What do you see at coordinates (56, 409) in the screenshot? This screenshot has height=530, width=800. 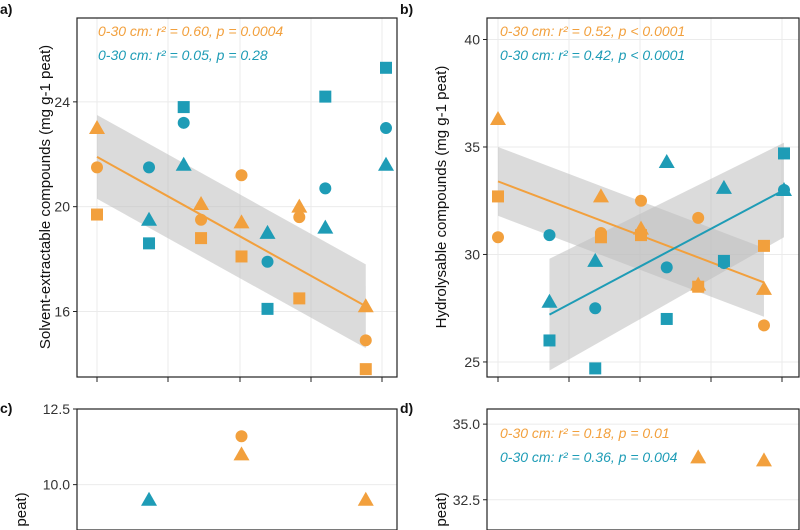 I see `y-tick-label: 12.5` at bounding box center [56, 409].